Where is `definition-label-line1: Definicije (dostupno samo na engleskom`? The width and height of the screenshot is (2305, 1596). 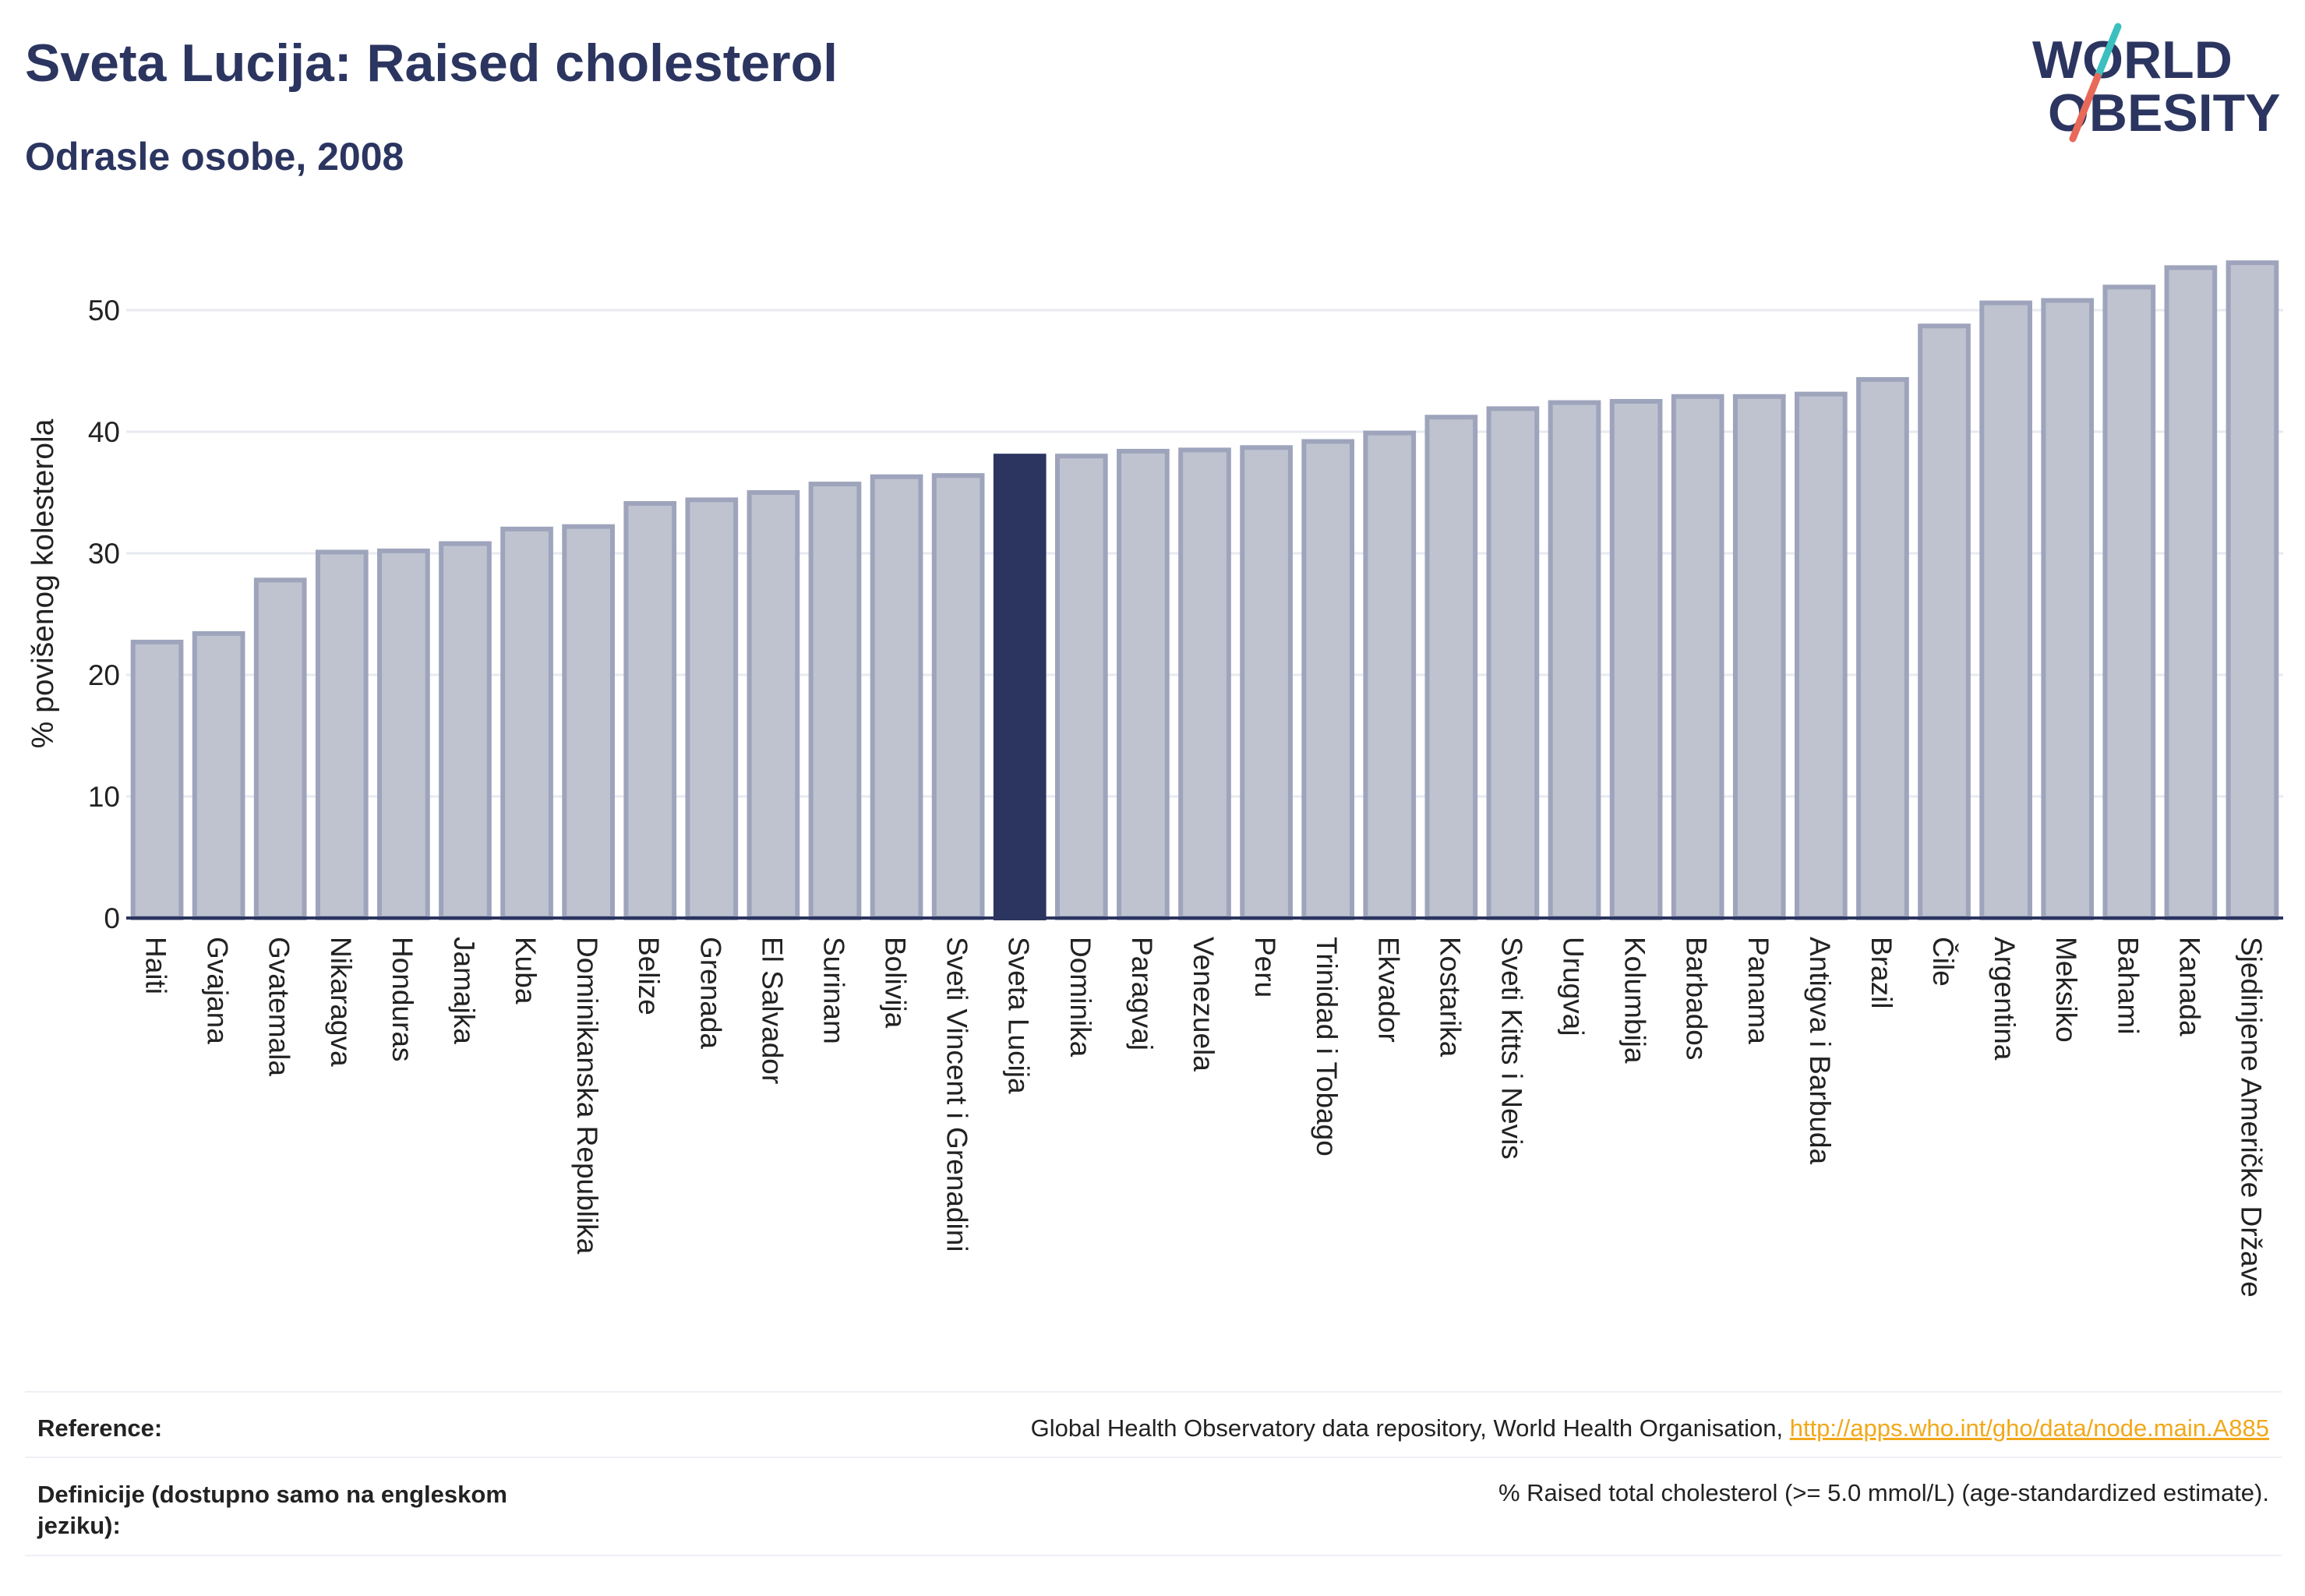
definition-label-line1: Definicije (dostupno samo na engleskom is located at coordinates (272, 1494).